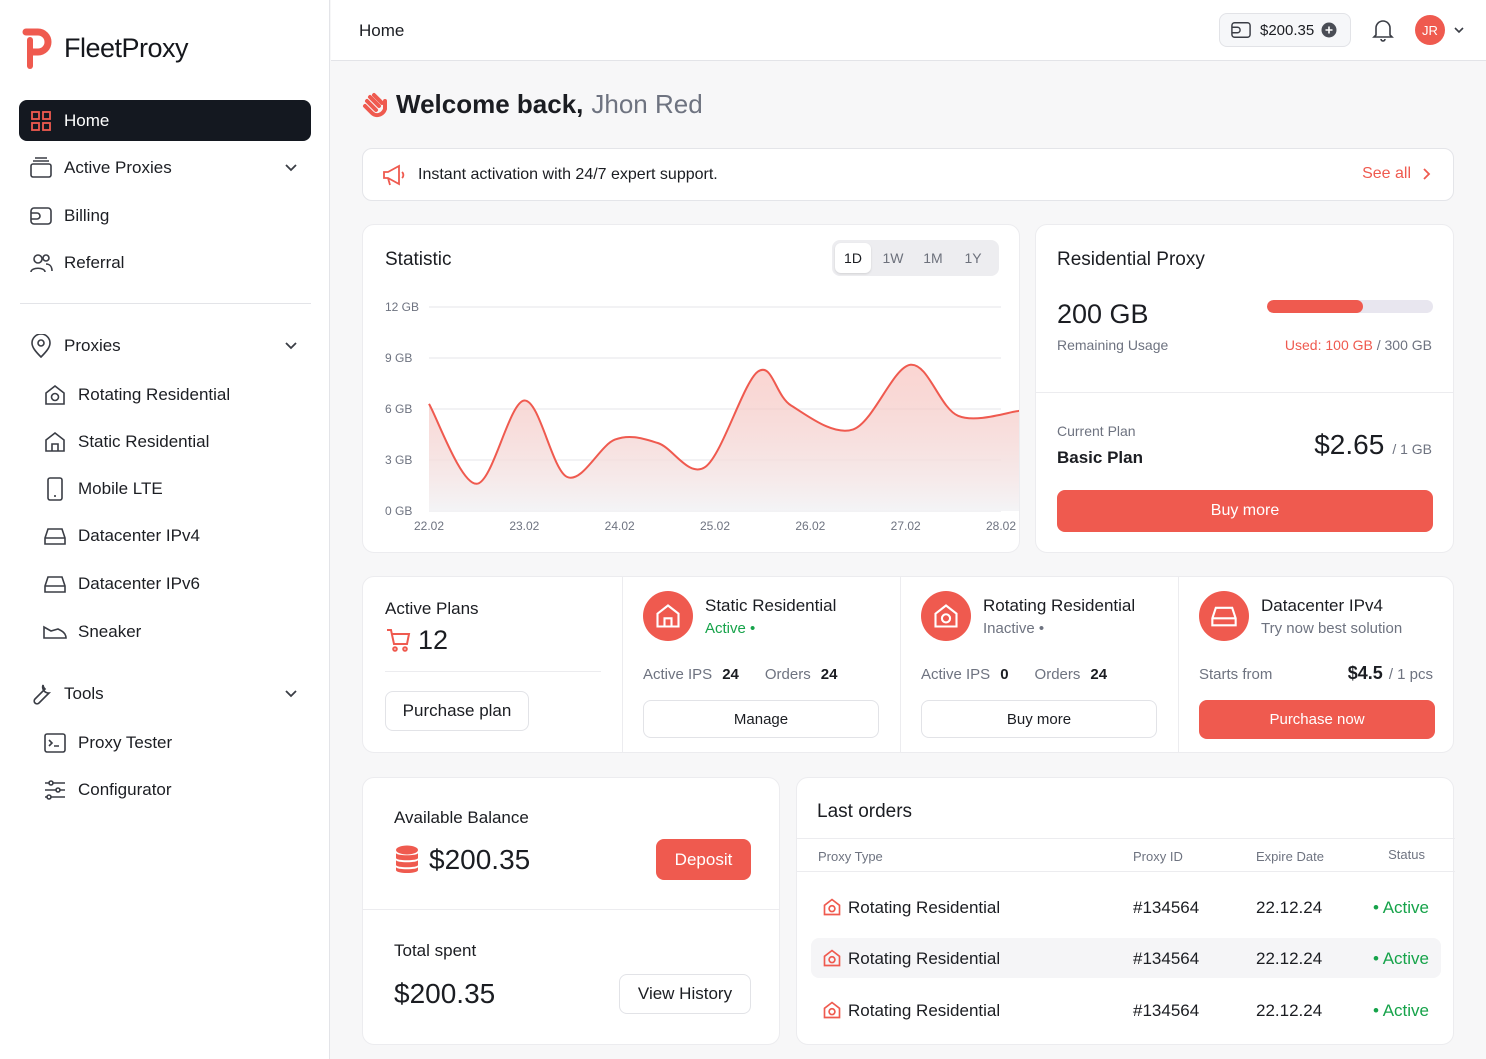 Image resolution: width=1486 pixels, height=1059 pixels. What do you see at coordinates (1317, 719) in the screenshot?
I see `purchase-now-button: Purchase now` at bounding box center [1317, 719].